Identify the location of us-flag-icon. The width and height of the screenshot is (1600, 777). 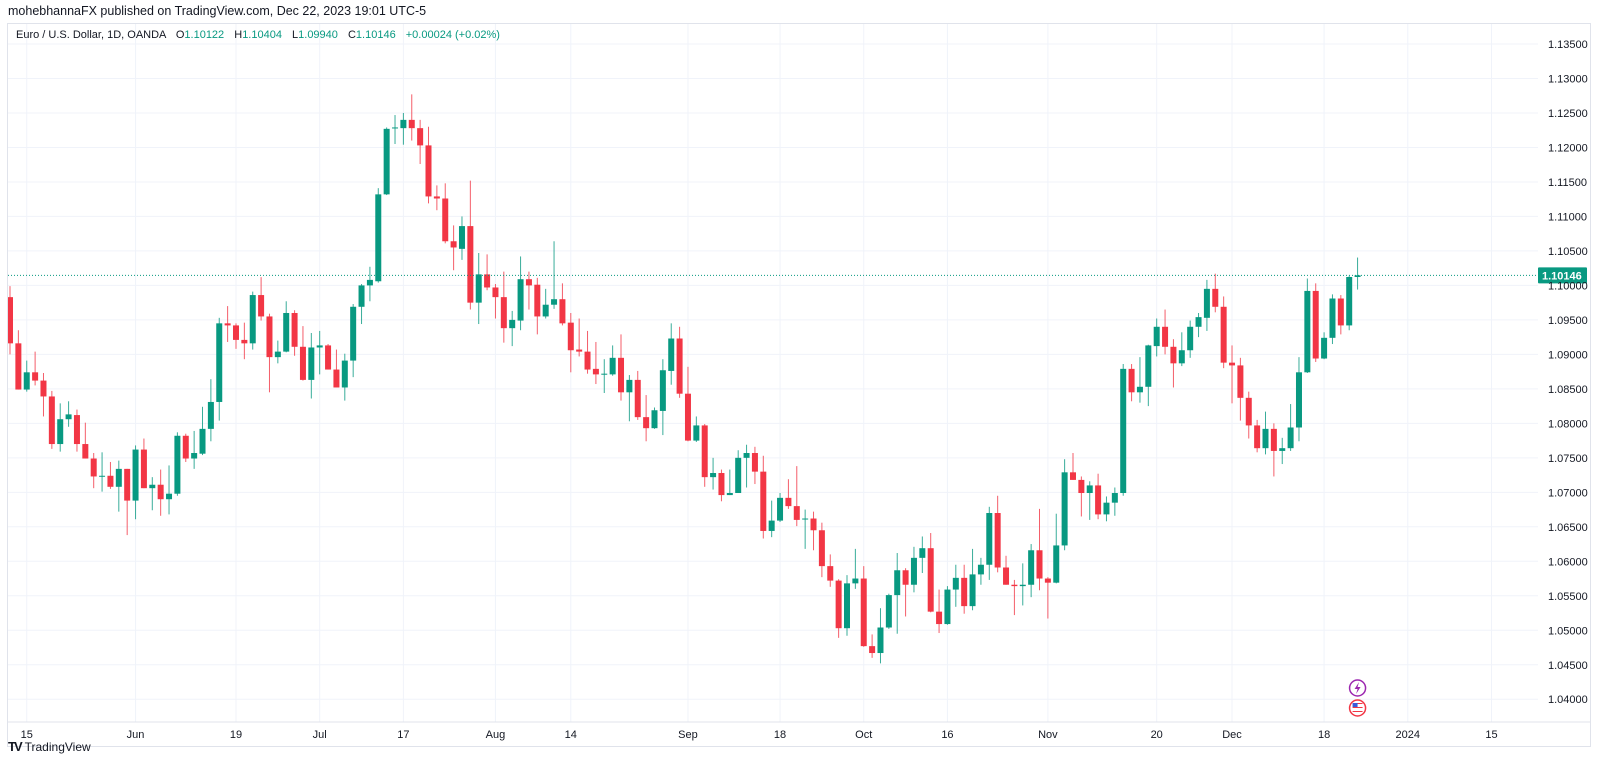
(1357, 708).